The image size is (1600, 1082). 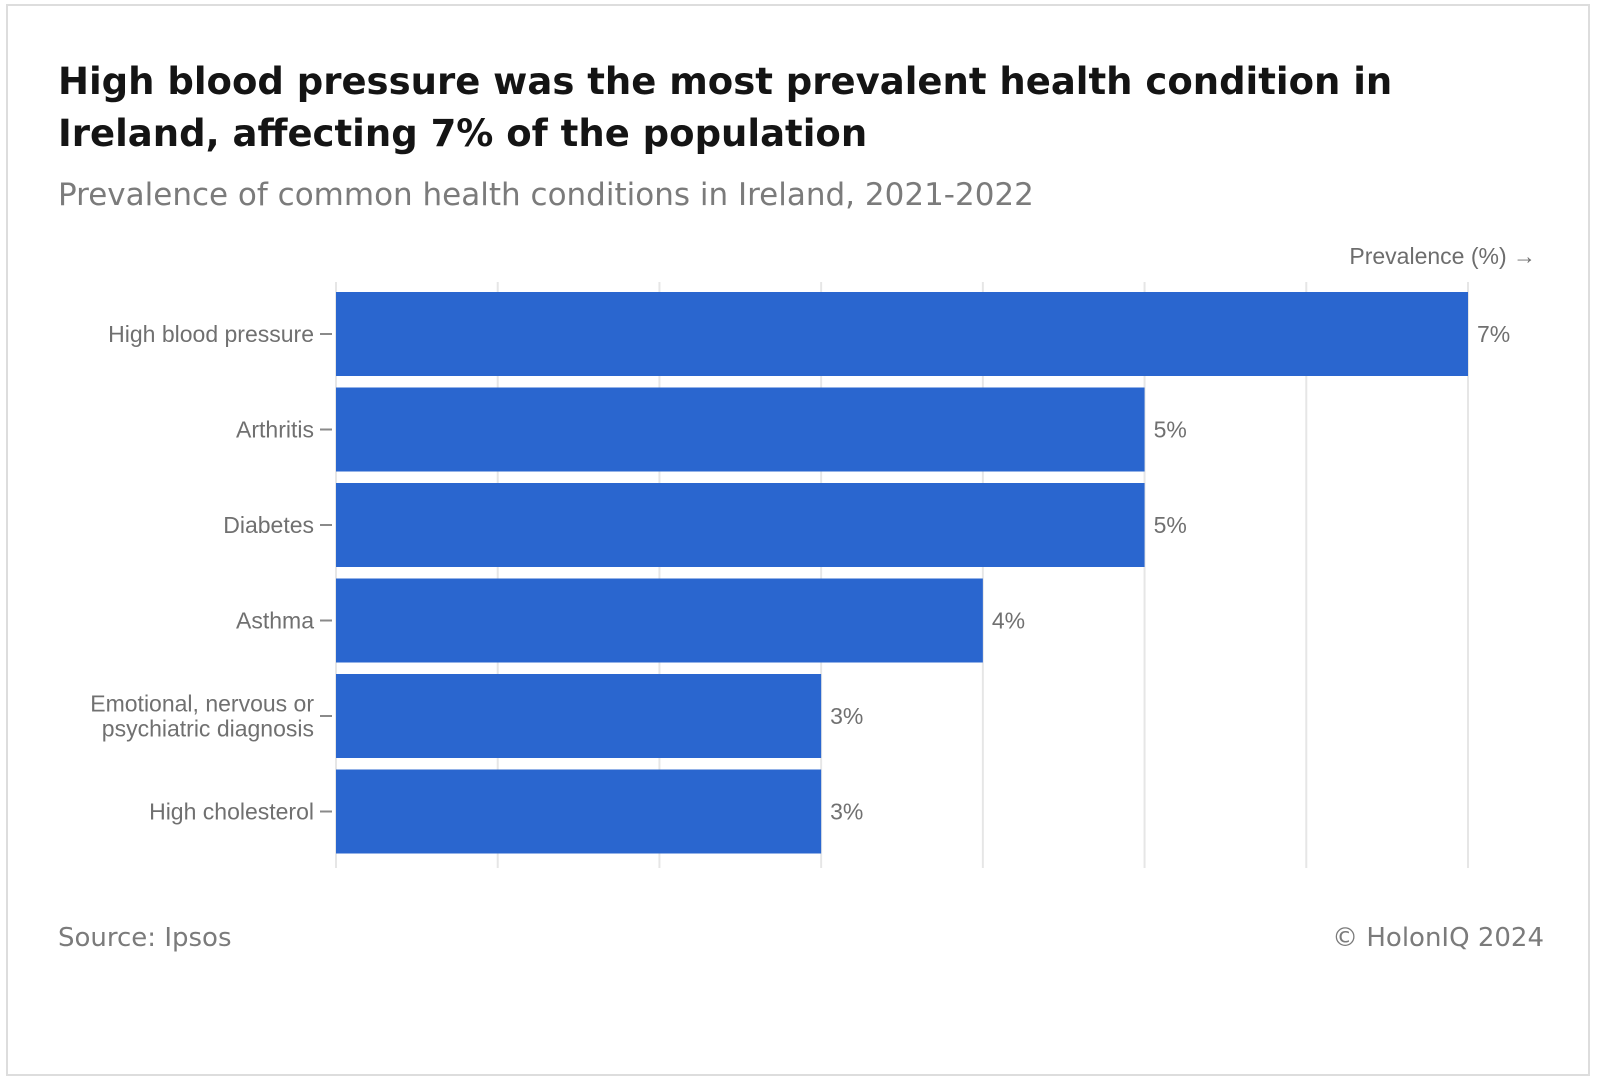 What do you see at coordinates (145, 938) in the screenshot?
I see `source-note: Source: Ipsos` at bounding box center [145, 938].